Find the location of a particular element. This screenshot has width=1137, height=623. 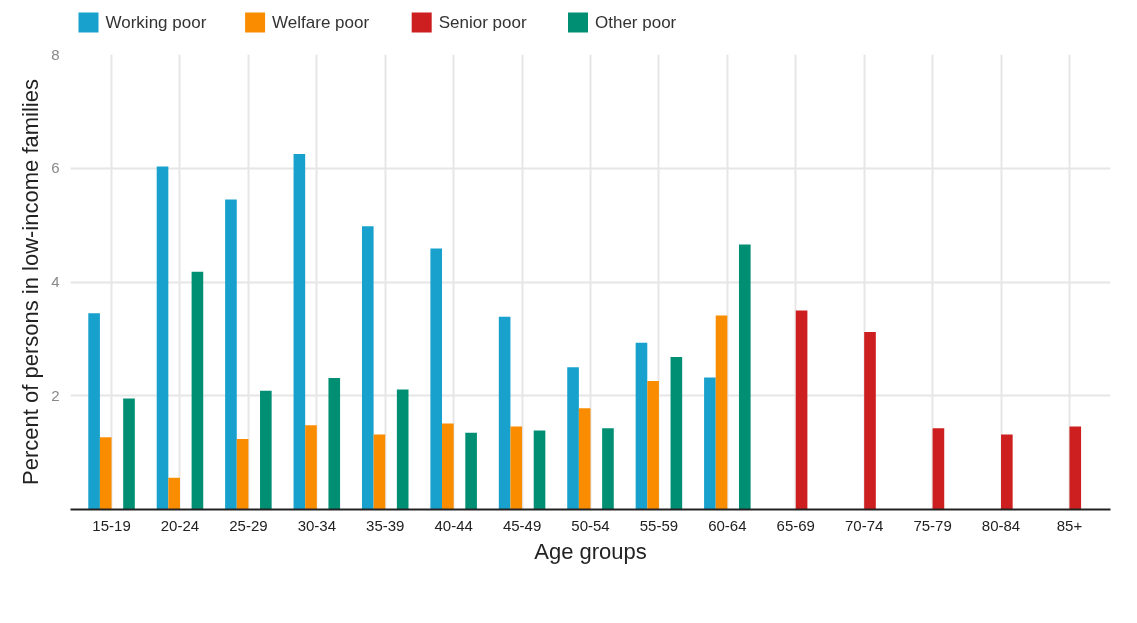

y-tick-label: 6 is located at coordinates (55, 168).